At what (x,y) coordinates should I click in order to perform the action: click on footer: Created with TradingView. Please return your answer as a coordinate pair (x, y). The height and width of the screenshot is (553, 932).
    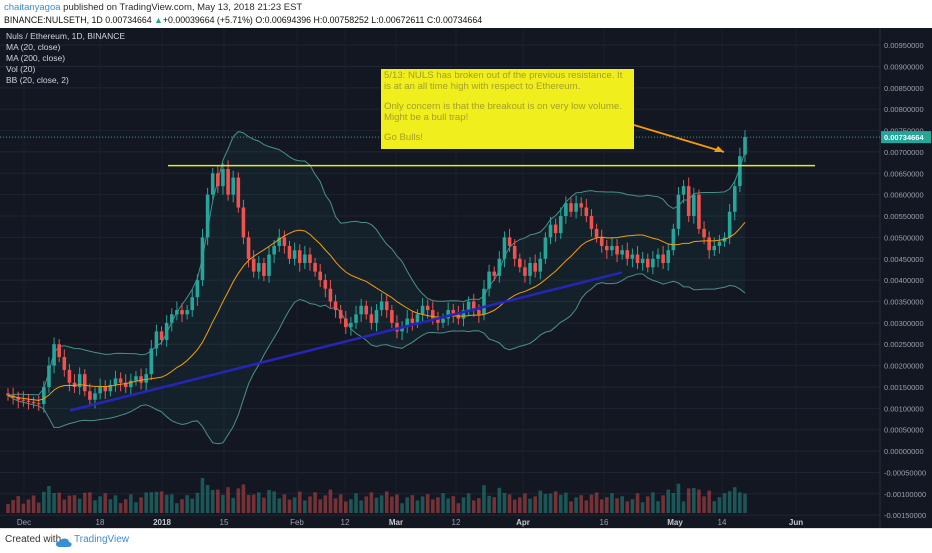
    Looking at the image, I should click on (466, 539).